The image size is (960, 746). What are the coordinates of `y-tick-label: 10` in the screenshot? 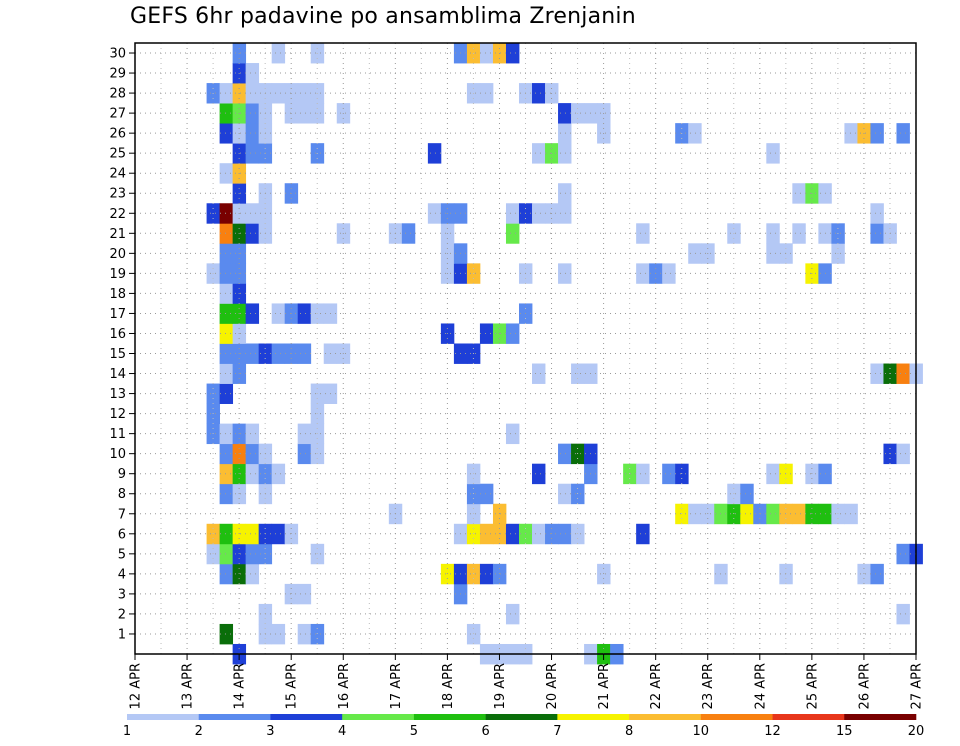 It's located at (117, 454).